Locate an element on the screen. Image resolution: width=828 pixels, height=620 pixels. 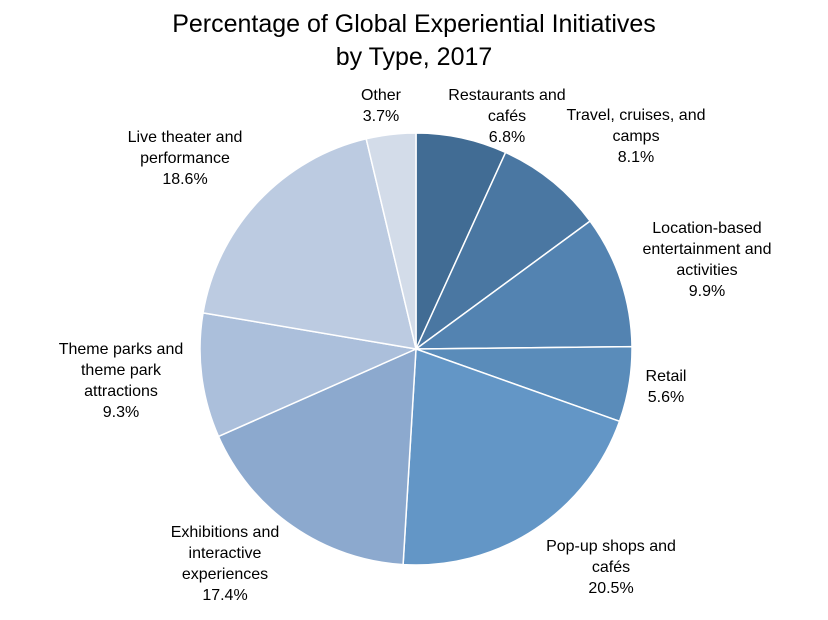
slice-name-line-exhibitions-interactive: Exhibitions and is located at coordinates (225, 532).